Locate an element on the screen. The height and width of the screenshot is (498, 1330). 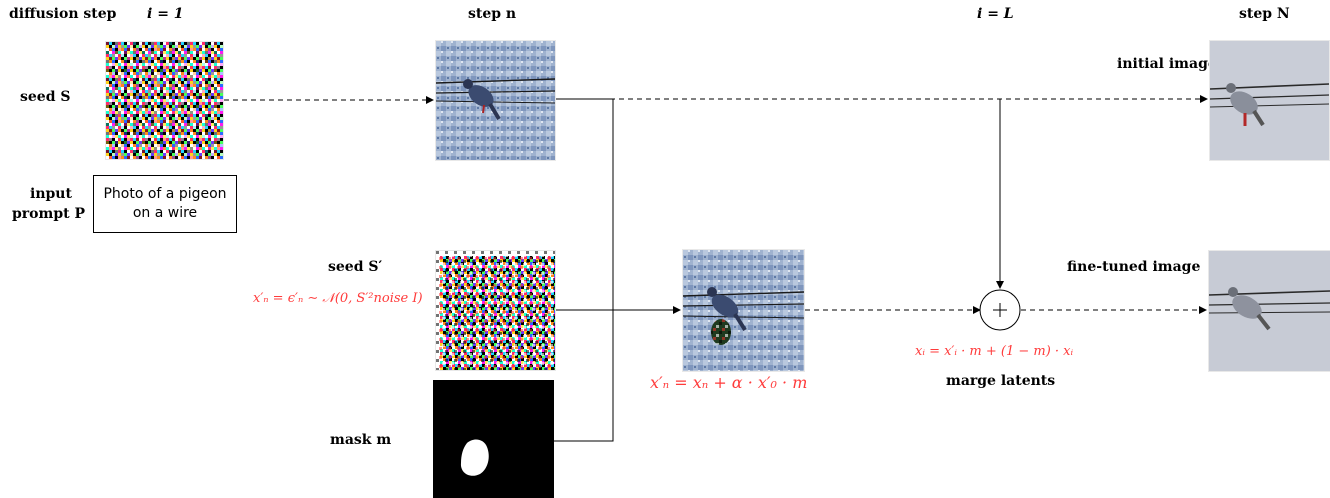
label-merge-latents: marge latents is located at coordinates (1001, 381).